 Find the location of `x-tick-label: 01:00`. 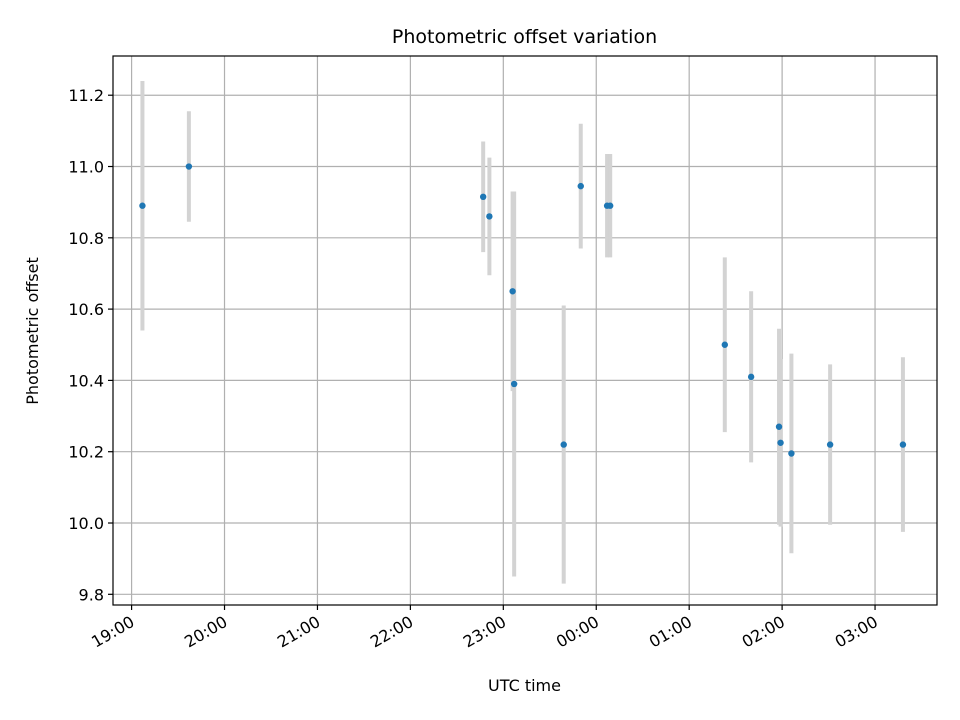

x-tick-label: 01:00 is located at coordinates (670, 632).